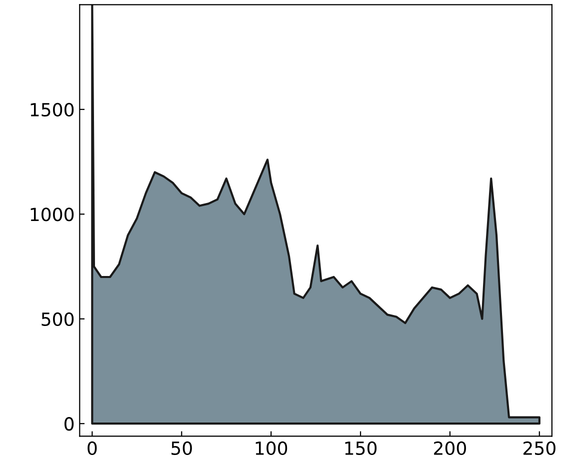 This screenshot has width=569, height=469. Describe the element at coordinates (272, 448) in the screenshot. I see `x-tick-label: 100` at that location.